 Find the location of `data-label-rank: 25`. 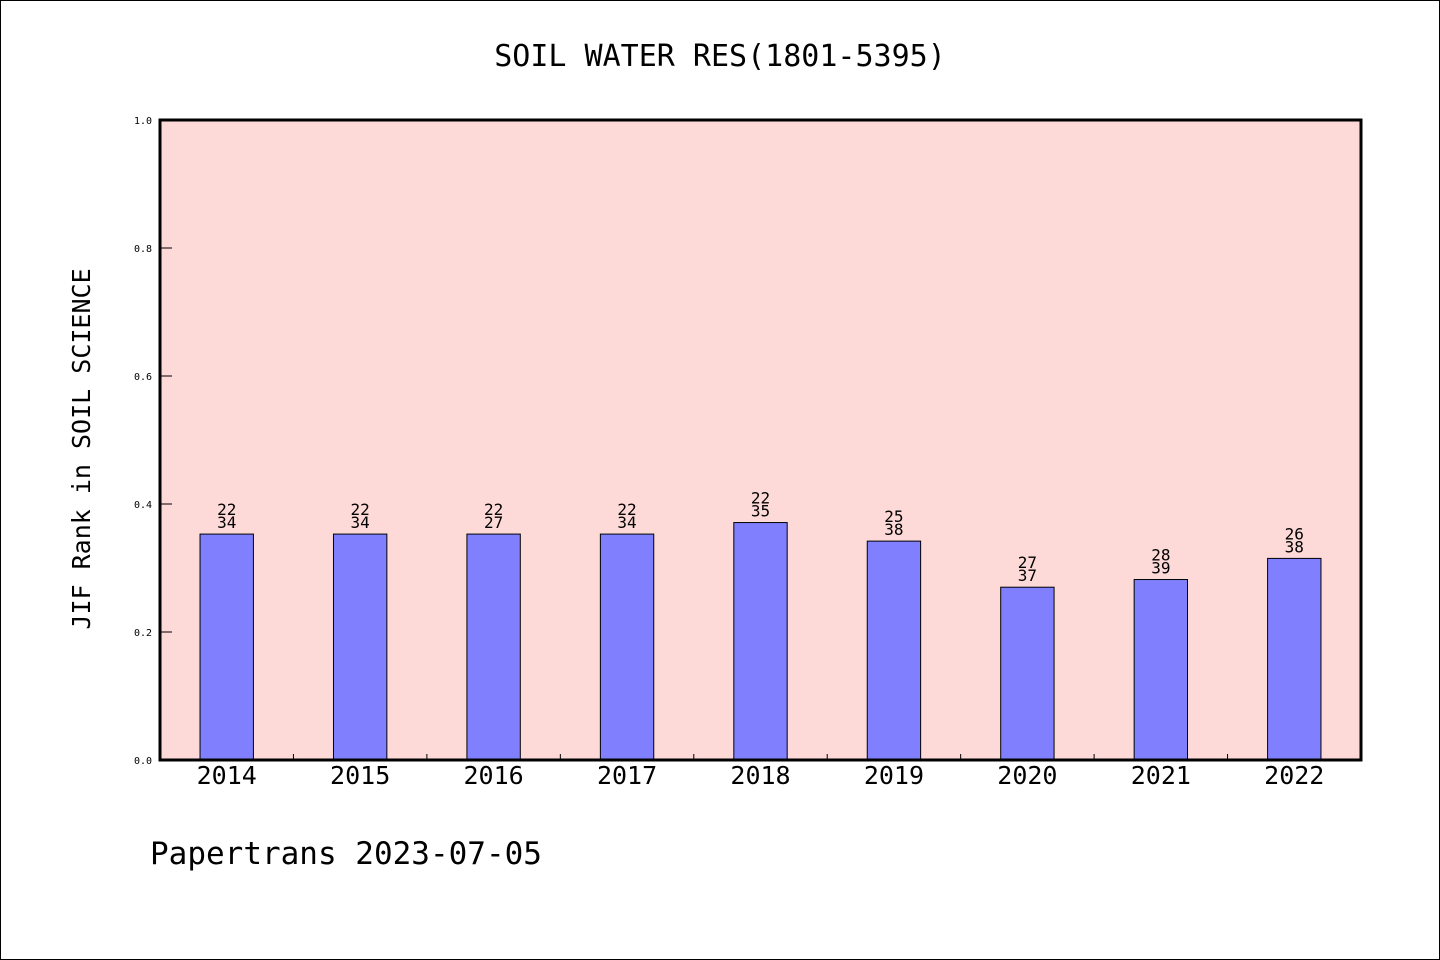

data-label-rank: 25 is located at coordinates (893, 516).